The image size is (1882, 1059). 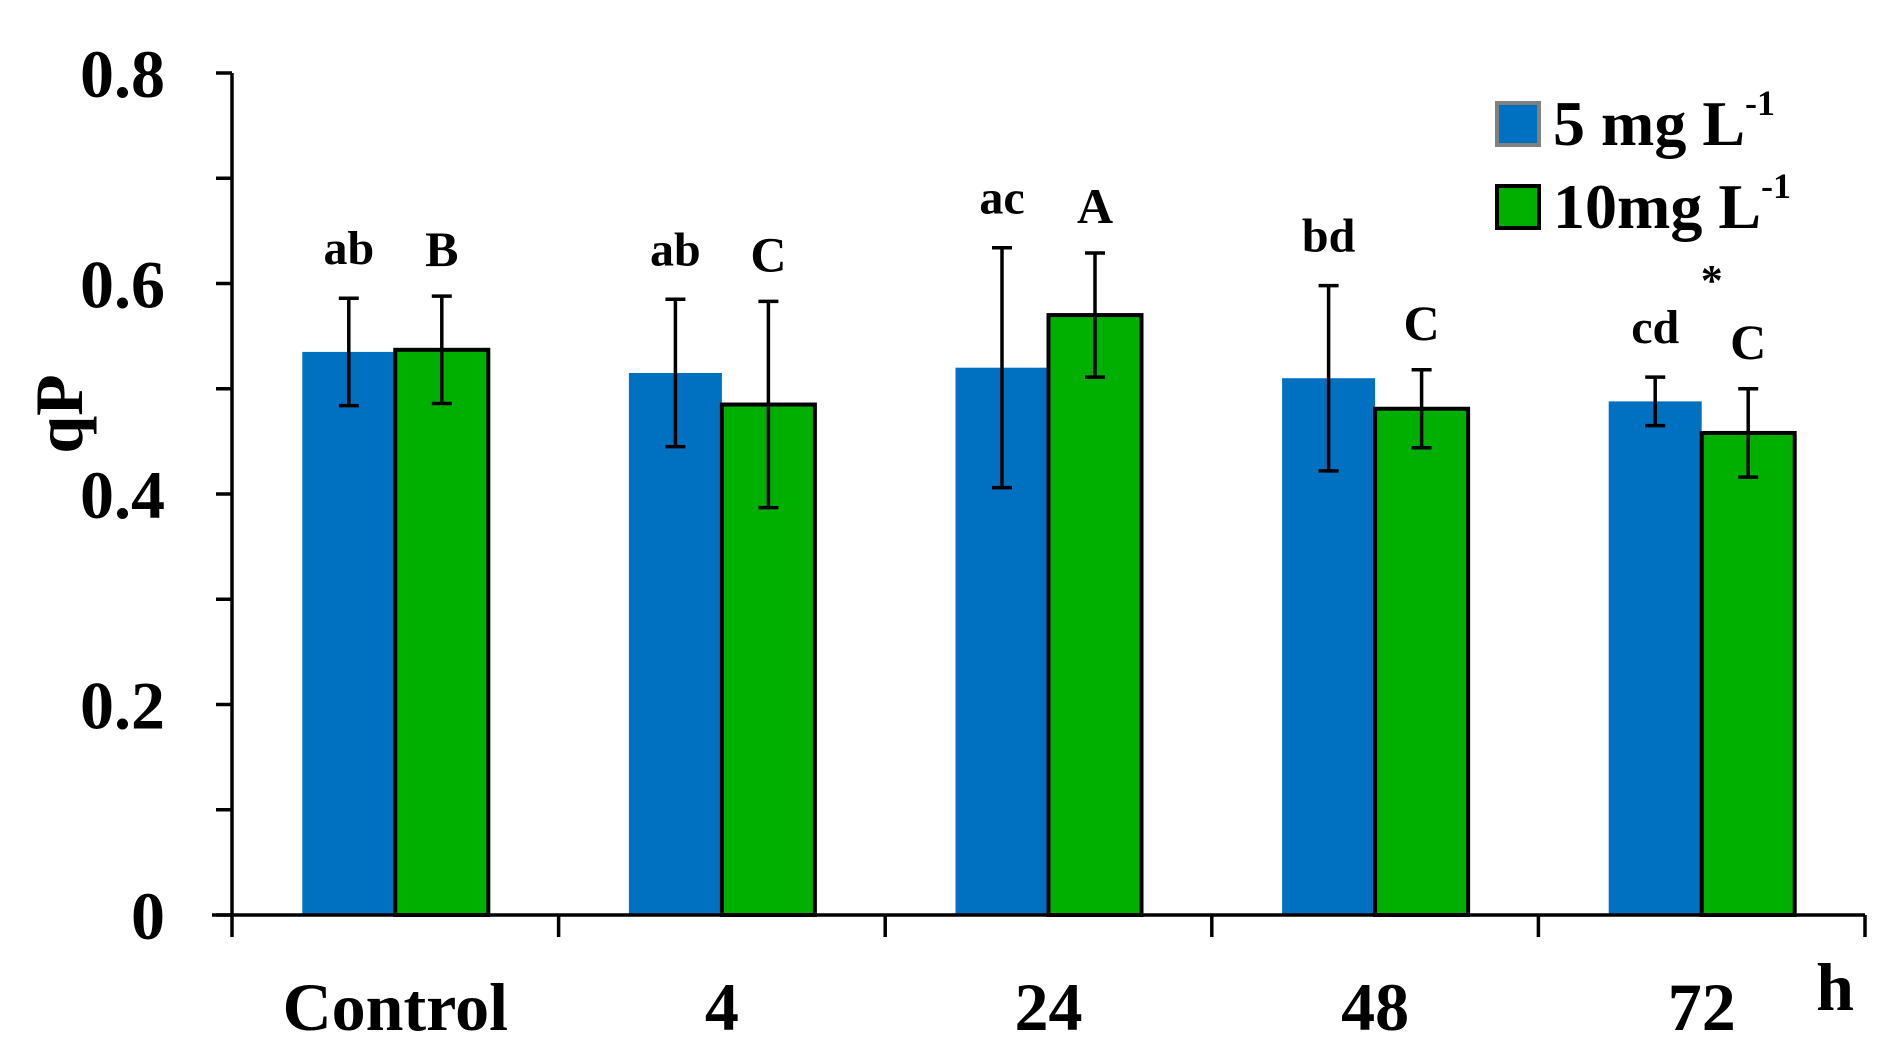 What do you see at coordinates (1655, 327) in the screenshot?
I see `sig-label-5mg-72: cd` at bounding box center [1655, 327].